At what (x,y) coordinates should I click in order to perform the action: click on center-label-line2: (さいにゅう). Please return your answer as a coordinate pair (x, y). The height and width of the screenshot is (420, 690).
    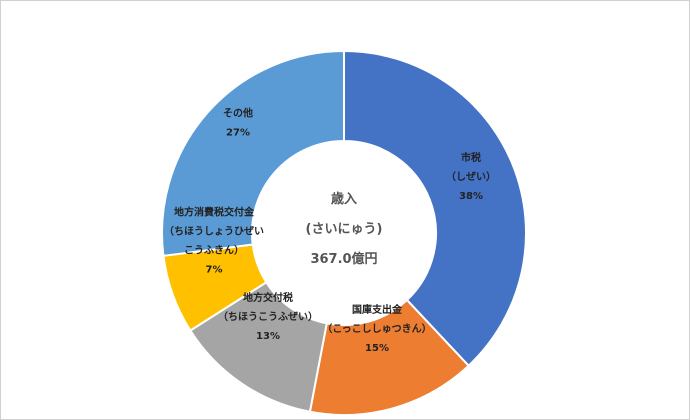
    Looking at the image, I should click on (344, 229).